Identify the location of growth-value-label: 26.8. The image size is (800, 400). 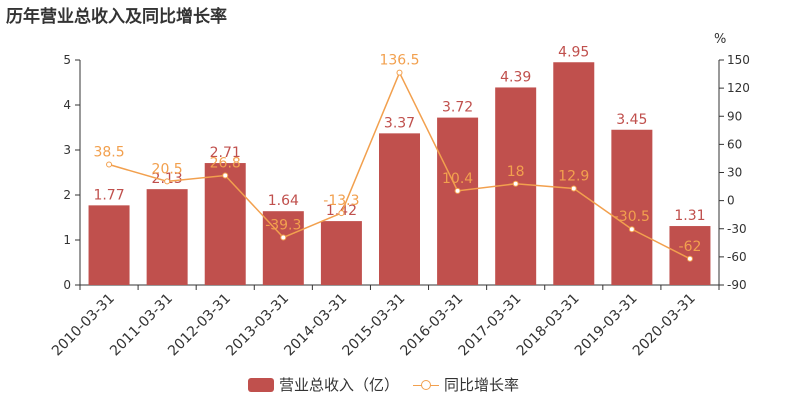
(225, 164).